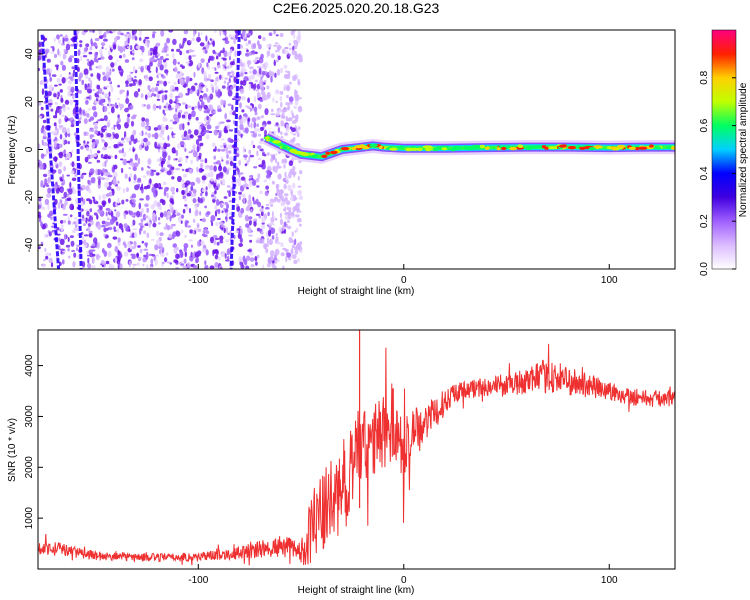  Describe the element at coordinates (704, 269) in the screenshot. I see `colorbar-tick-label: 0.0` at that location.